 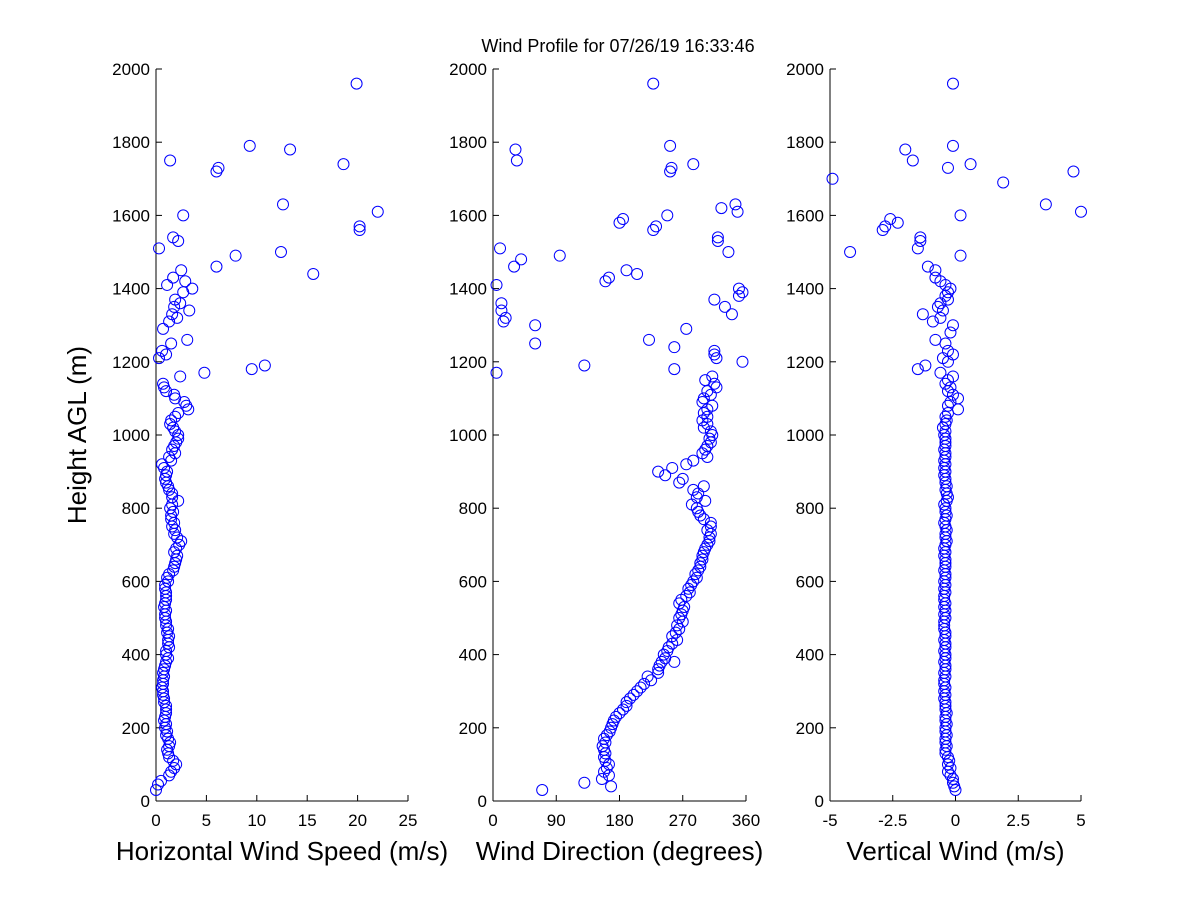 What do you see at coordinates (131, 69) in the screenshot?
I see `y-tick-label: 2000` at bounding box center [131, 69].